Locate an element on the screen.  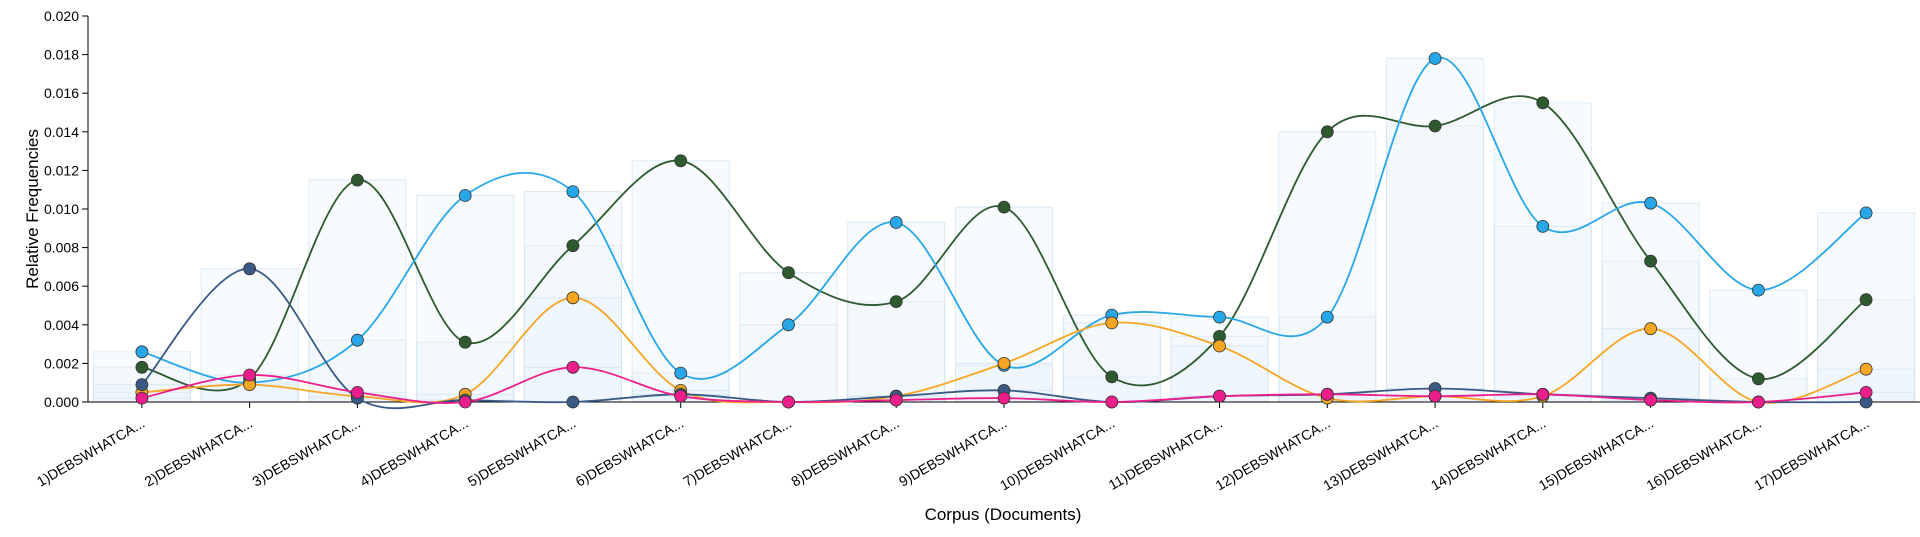
point-series5-cat5 is located at coordinates (573, 367).